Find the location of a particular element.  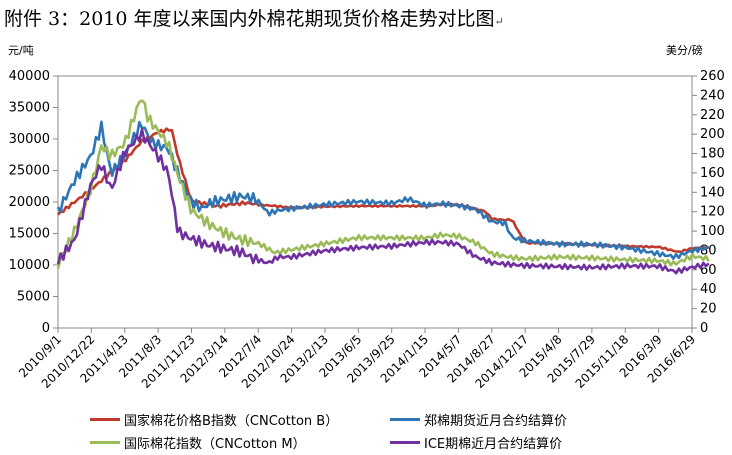

legend-label: 国家棉花价格B指数（CNCotton B） is located at coordinates (231, 421).